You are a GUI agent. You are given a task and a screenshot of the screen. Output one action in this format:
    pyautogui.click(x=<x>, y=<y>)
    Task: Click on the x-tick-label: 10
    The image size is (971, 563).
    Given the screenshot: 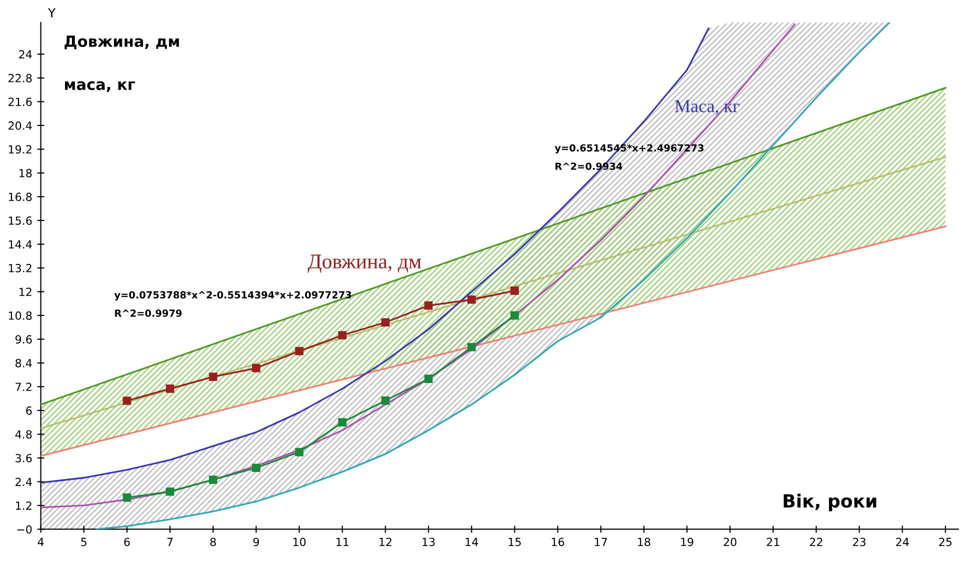 What is the action you would take?
    pyautogui.click(x=299, y=542)
    